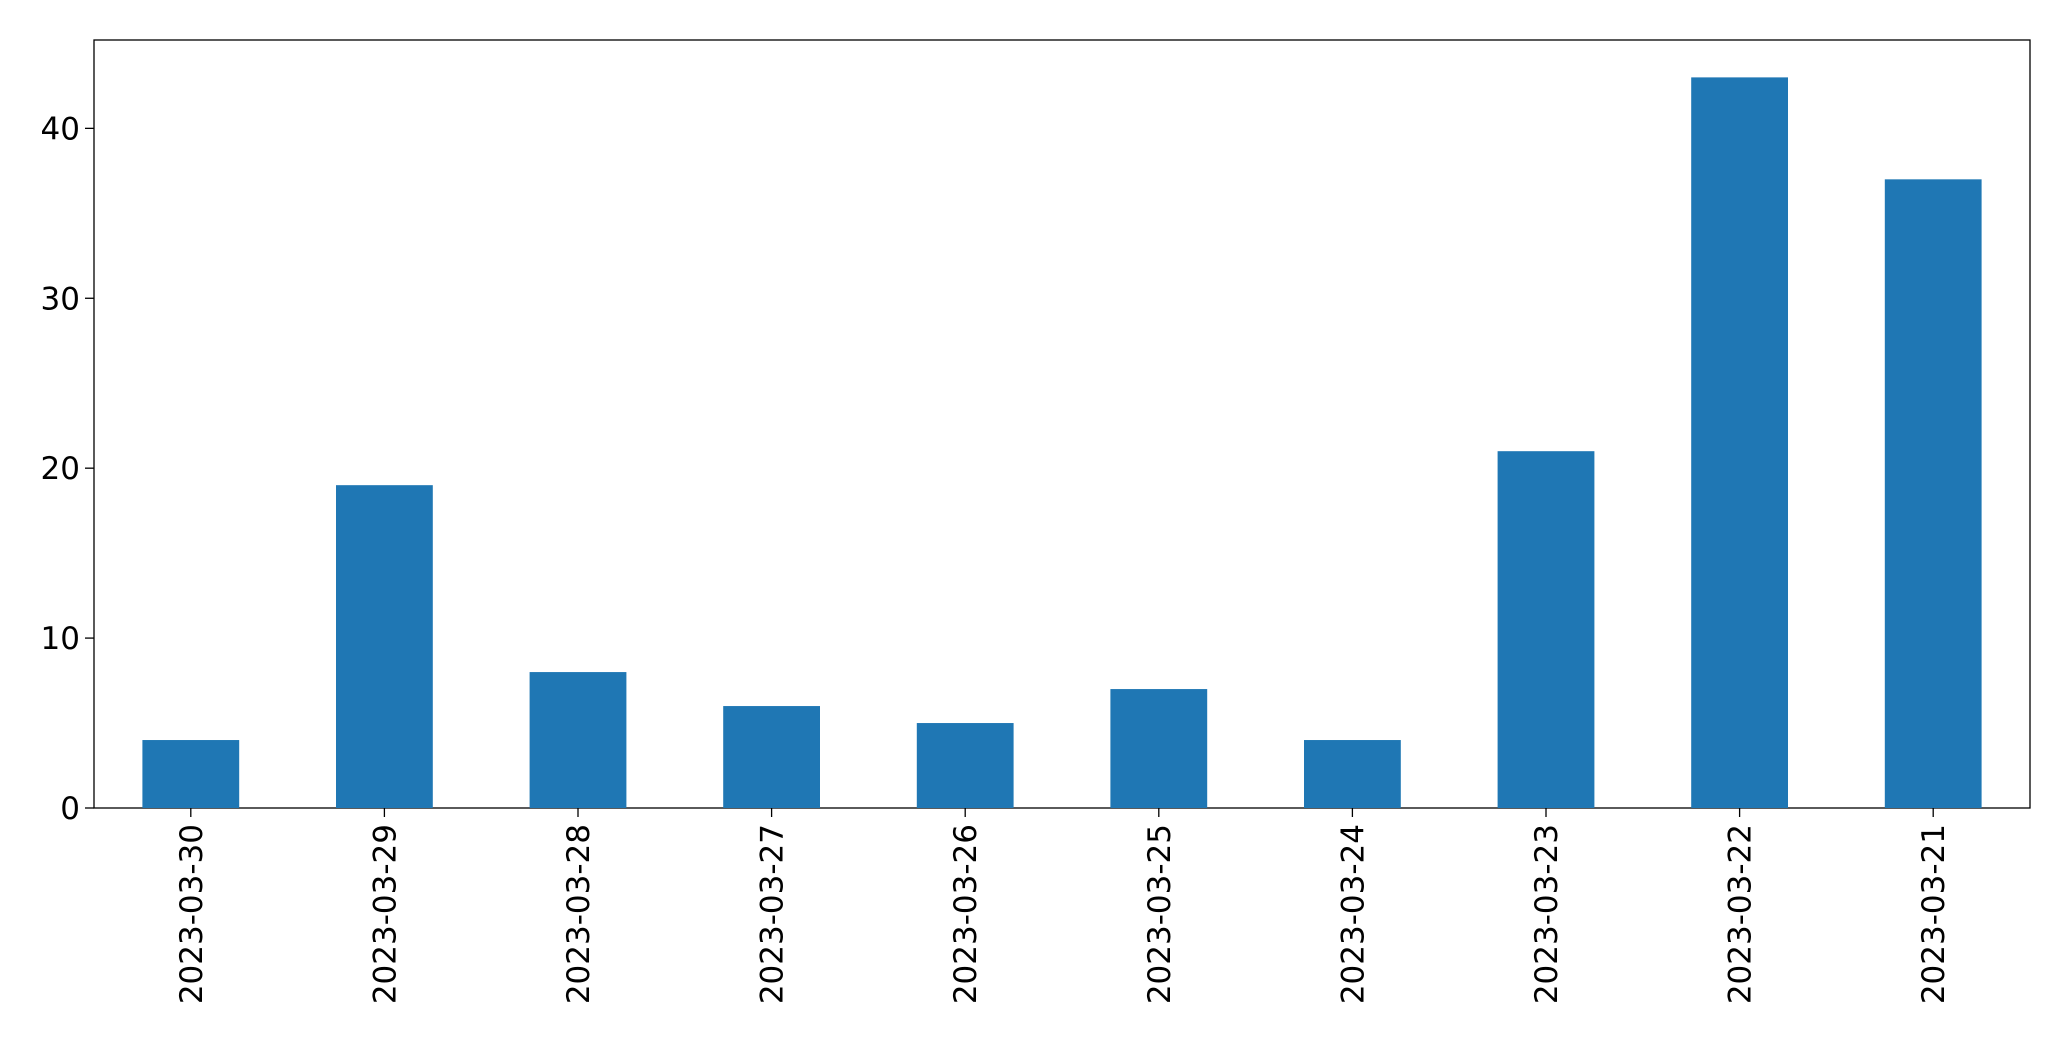 This screenshot has height=1061, width=2071. Describe the element at coordinates (60, 469) in the screenshot. I see `y-tick-label: 20` at that location.